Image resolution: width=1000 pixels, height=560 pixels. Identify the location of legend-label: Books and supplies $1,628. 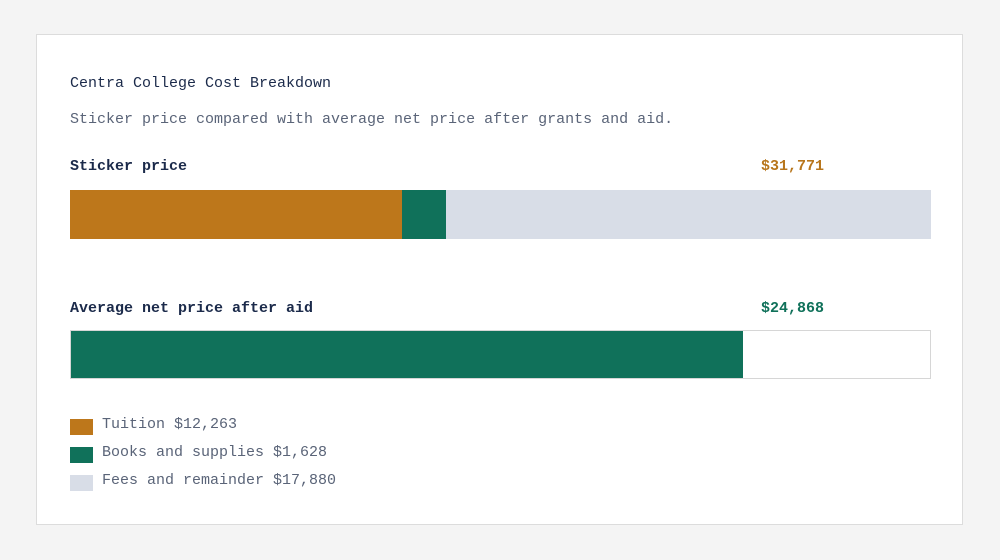
(215, 452).